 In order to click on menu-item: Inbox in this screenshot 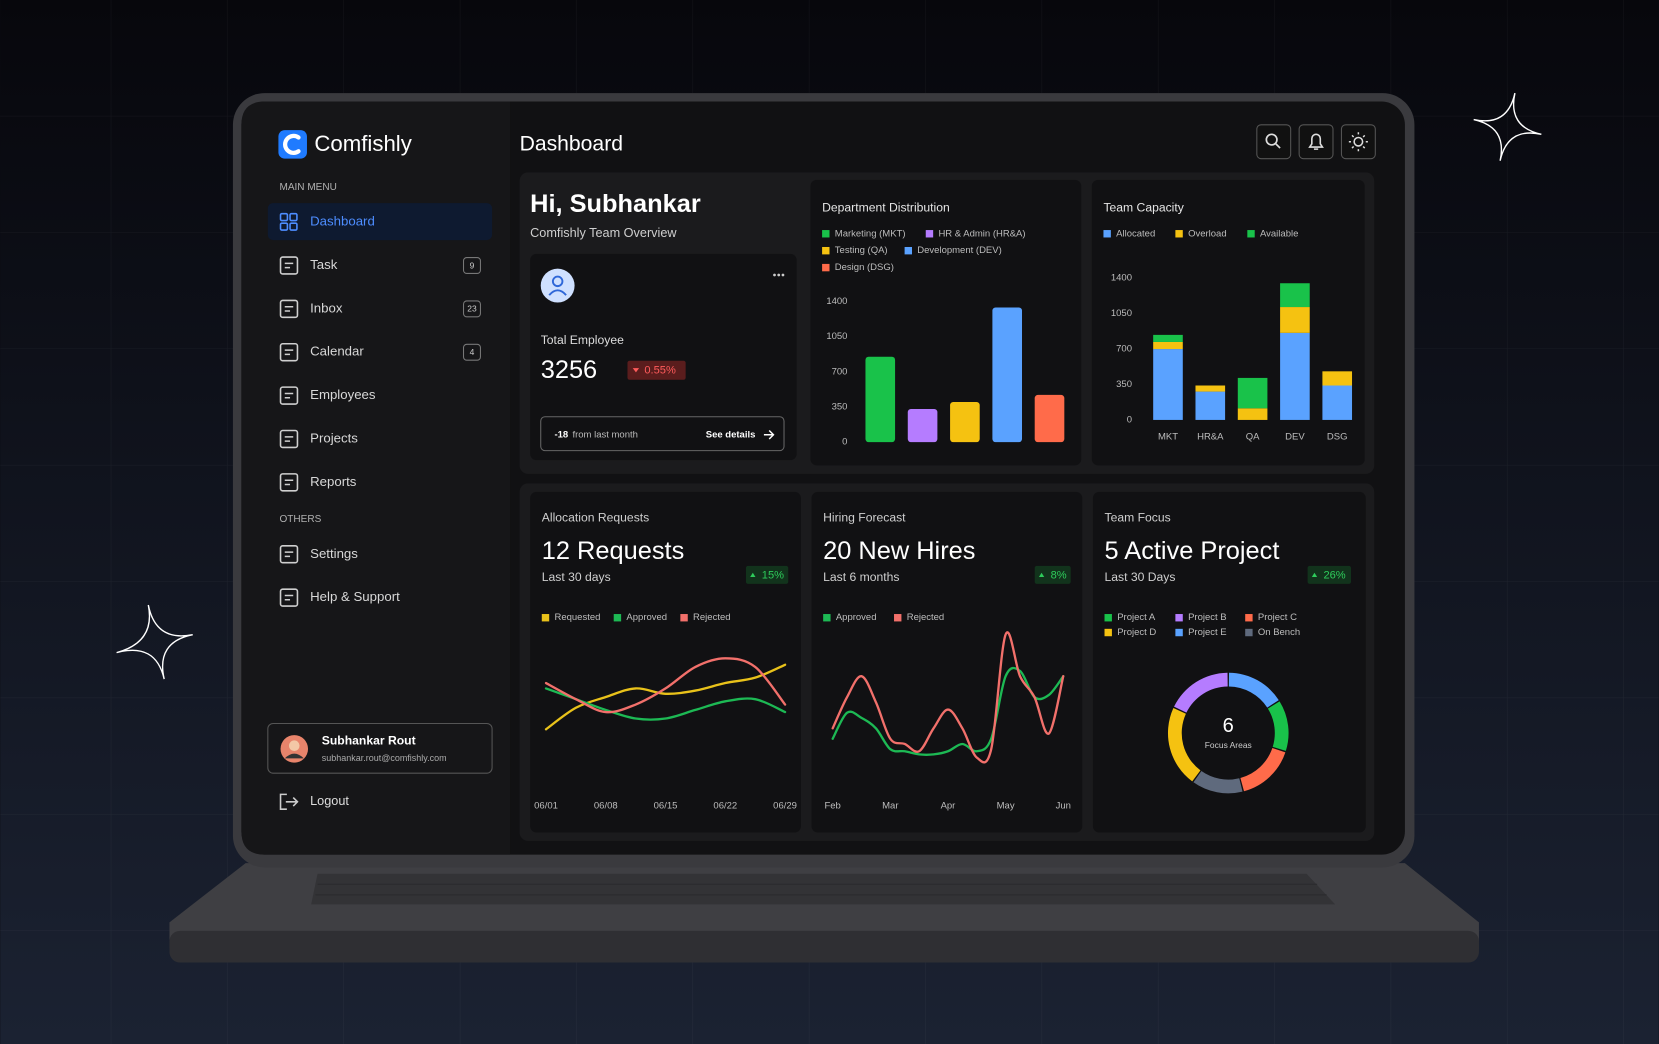, I will do `click(326, 307)`.